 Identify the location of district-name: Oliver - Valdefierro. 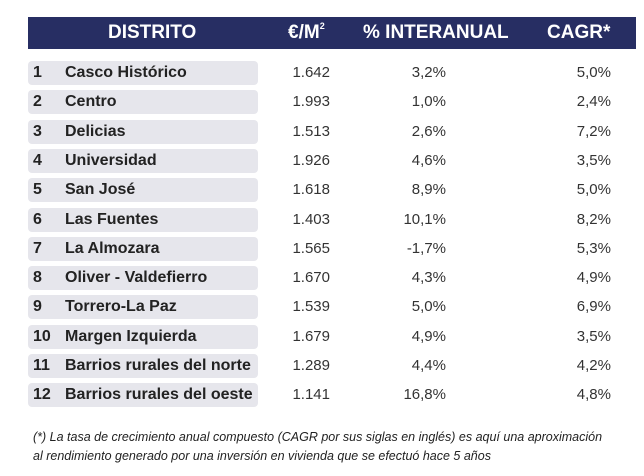
(136, 278).